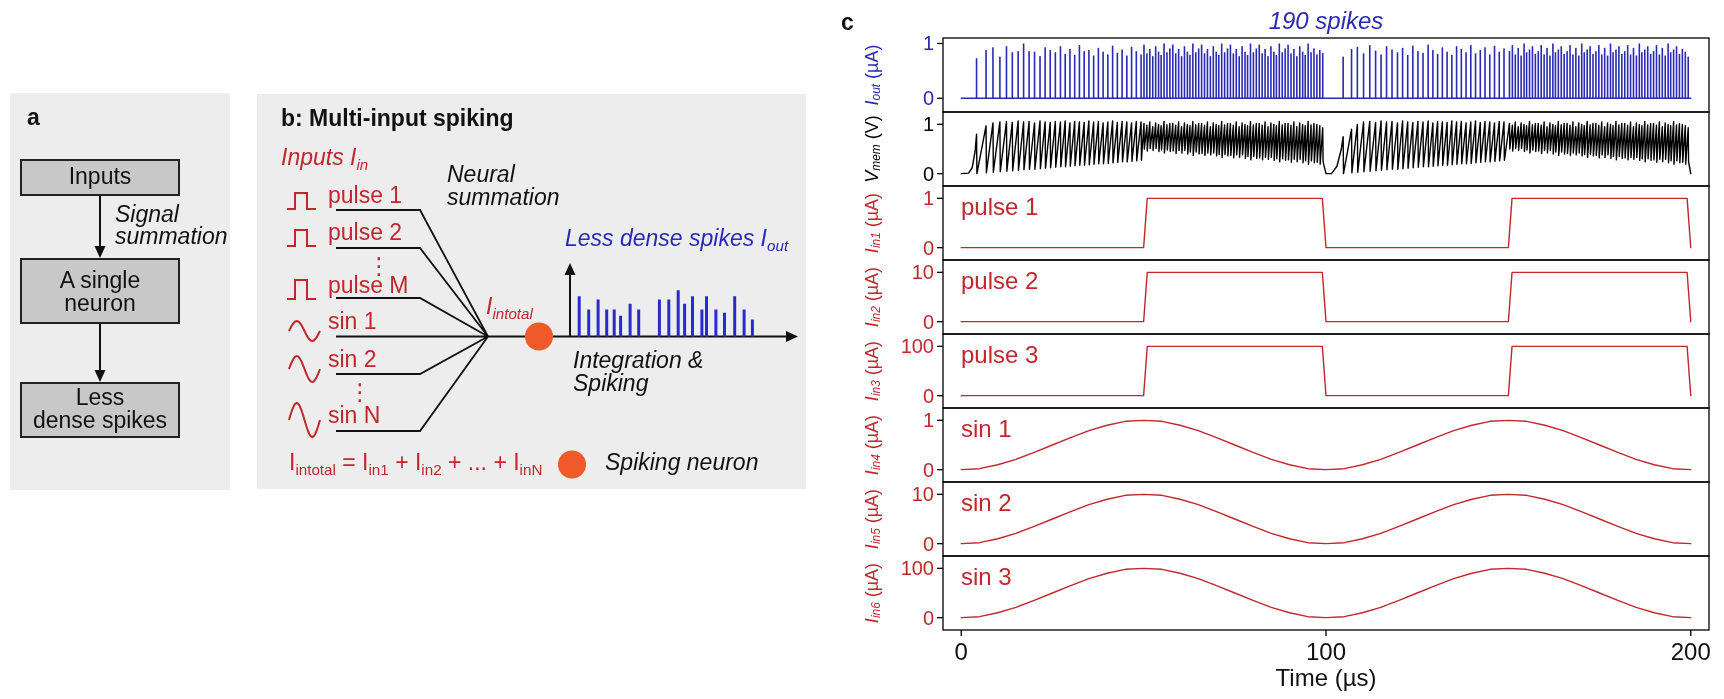 Image resolution: width=1724 pixels, height=699 pixels. I want to click on text: Spiking neuron, so click(682, 462).